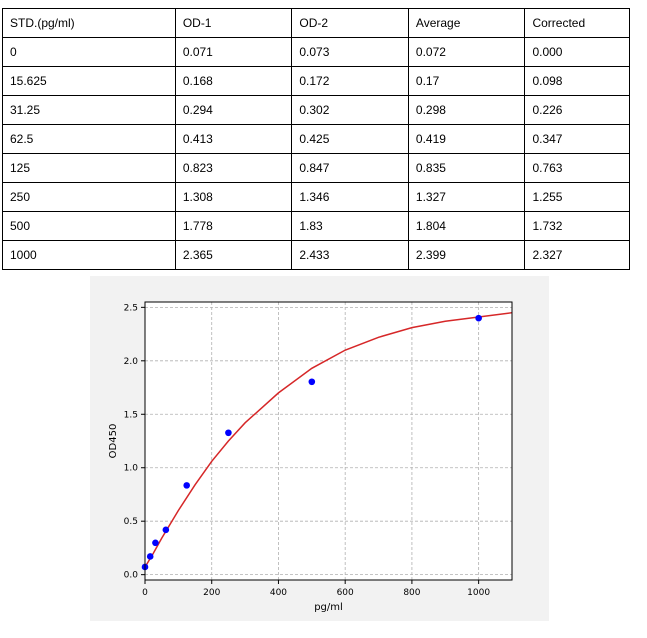  What do you see at coordinates (350, 168) in the screenshot?
I see `table-cell: 0.847` at bounding box center [350, 168].